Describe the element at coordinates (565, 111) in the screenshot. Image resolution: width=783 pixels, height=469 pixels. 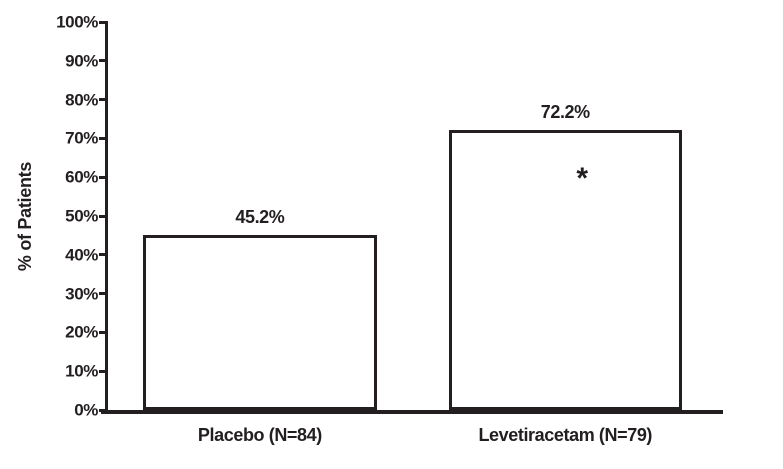
I see `bar-value-label: 72.2%` at that location.